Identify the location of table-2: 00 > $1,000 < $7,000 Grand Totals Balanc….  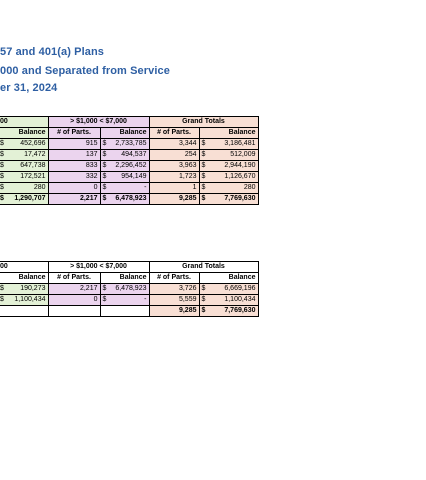
(129, 289).